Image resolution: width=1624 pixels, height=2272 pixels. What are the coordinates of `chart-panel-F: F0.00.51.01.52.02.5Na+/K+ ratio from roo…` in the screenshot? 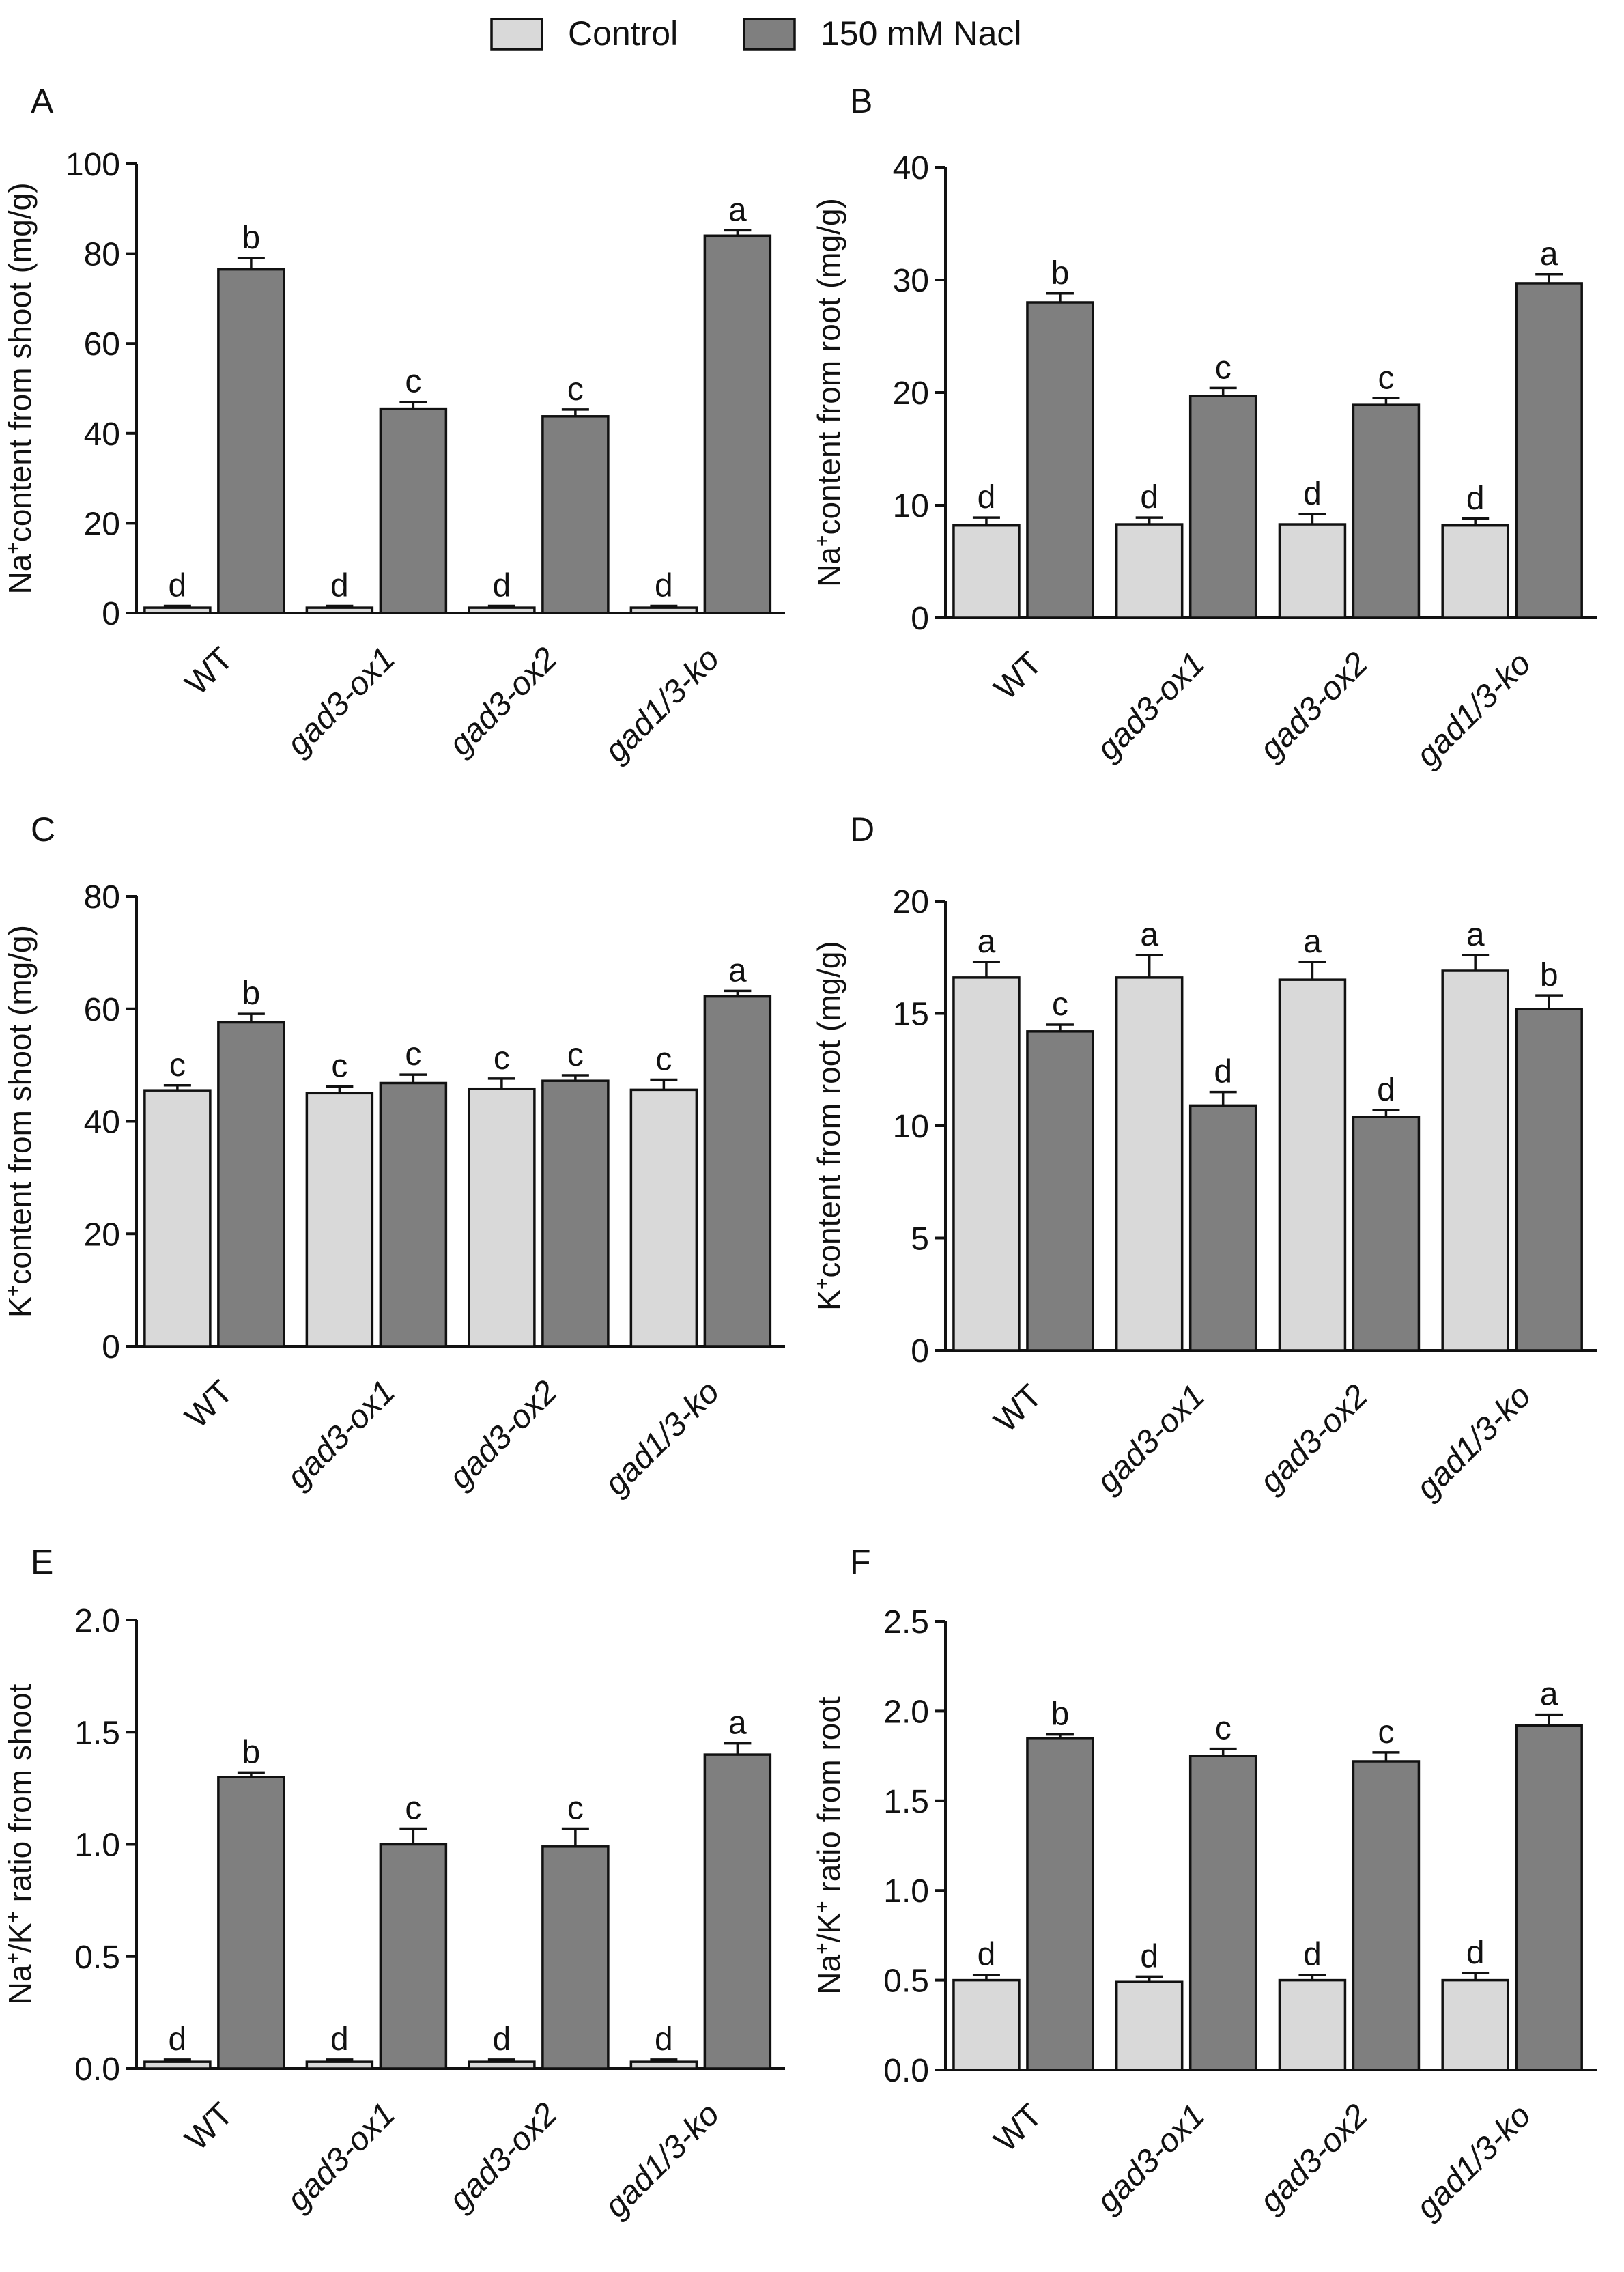 It's located at (1204, 1884).